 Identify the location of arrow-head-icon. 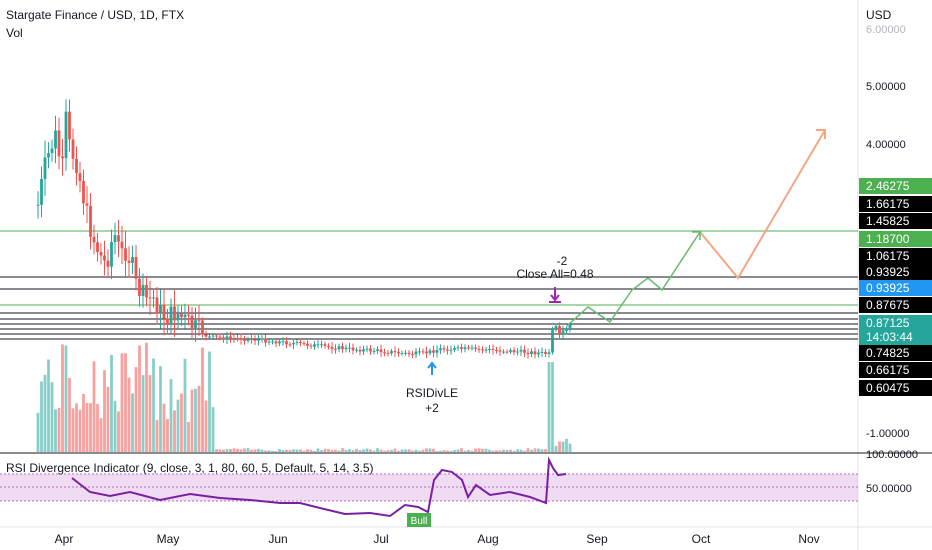
(821, 134).